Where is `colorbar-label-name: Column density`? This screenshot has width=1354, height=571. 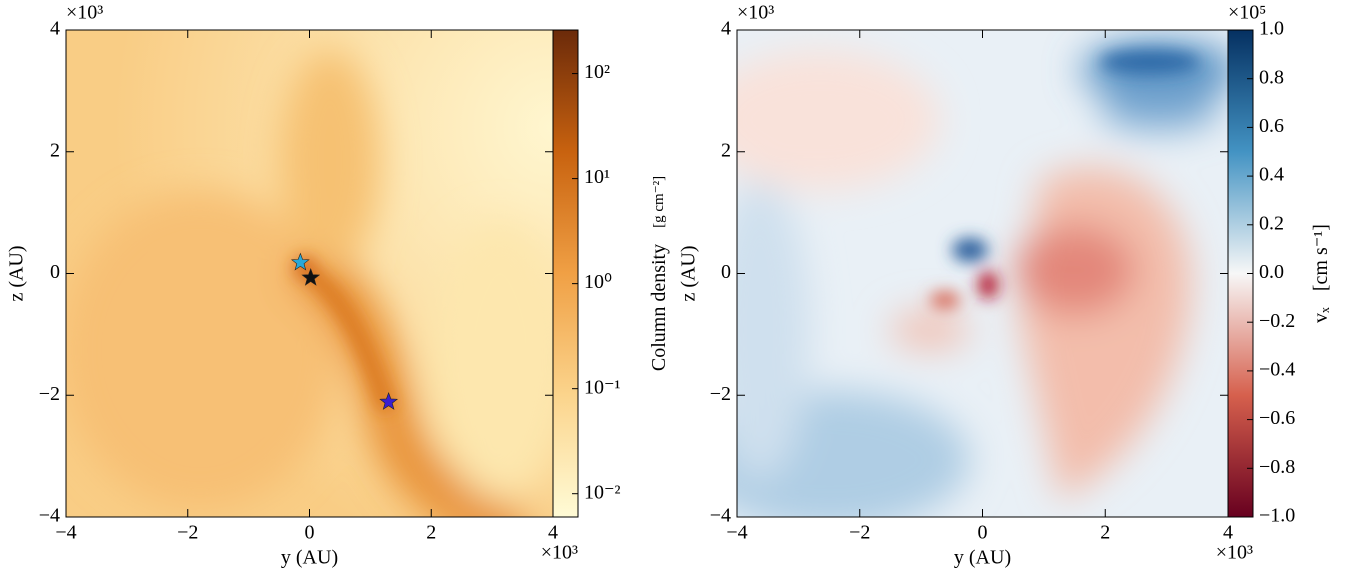
colorbar-label-name: Column density is located at coordinates (659, 307).